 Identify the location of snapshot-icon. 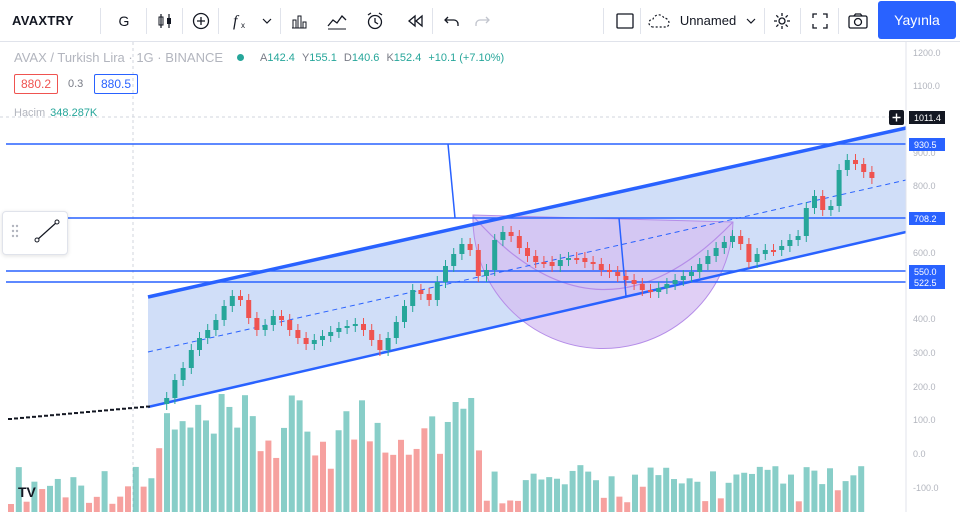
(858, 20).